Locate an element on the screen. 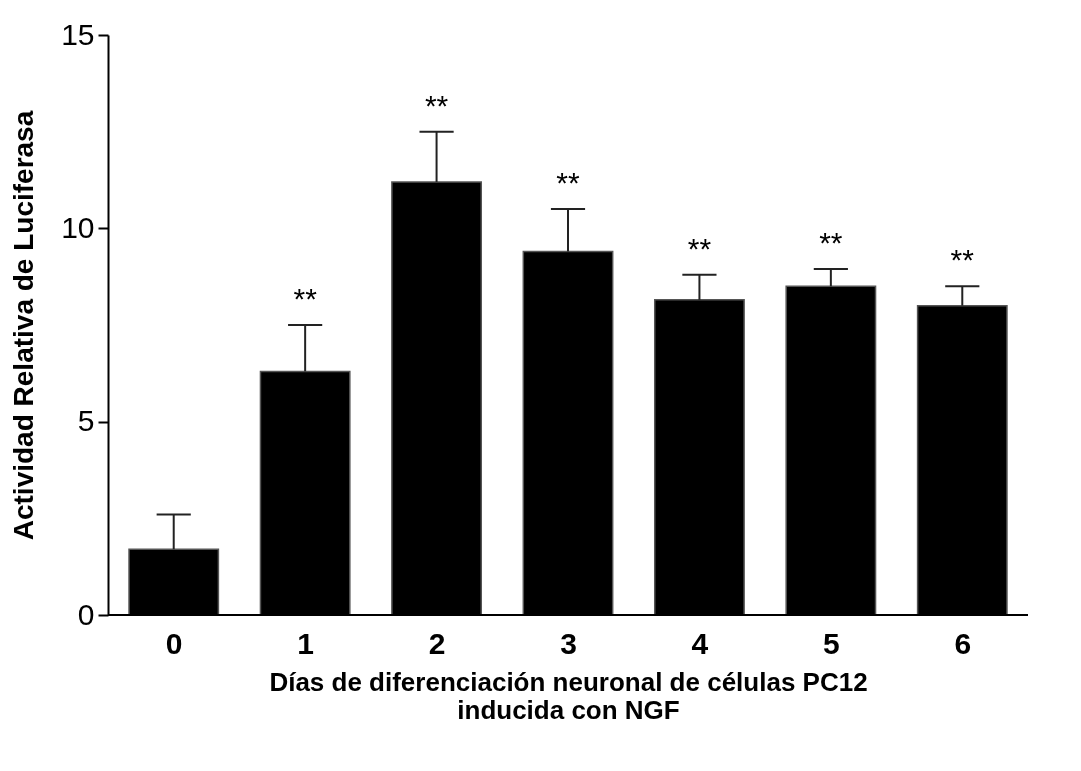 Image resolution: width=1081 pixels, height=771 pixels. x-tick-label: 4 is located at coordinates (700, 643).